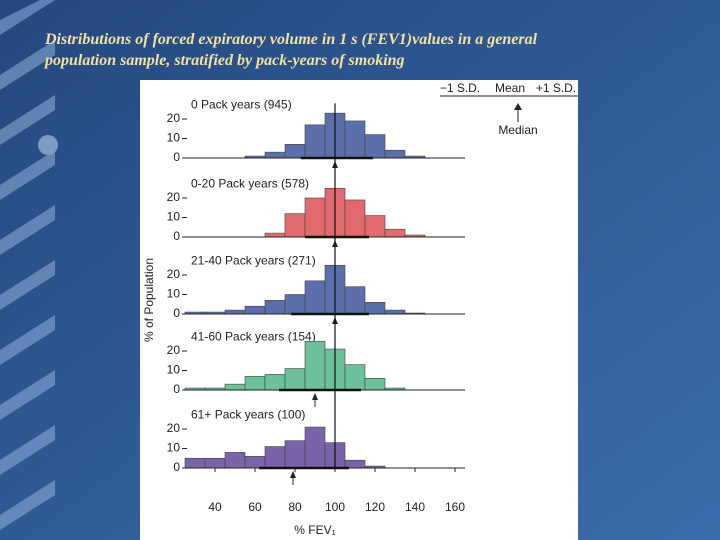 The width and height of the screenshot is (720, 540). Describe the element at coordinates (241, 105) in the screenshot. I see `panel-title: 0 Pack years (945)` at that location.